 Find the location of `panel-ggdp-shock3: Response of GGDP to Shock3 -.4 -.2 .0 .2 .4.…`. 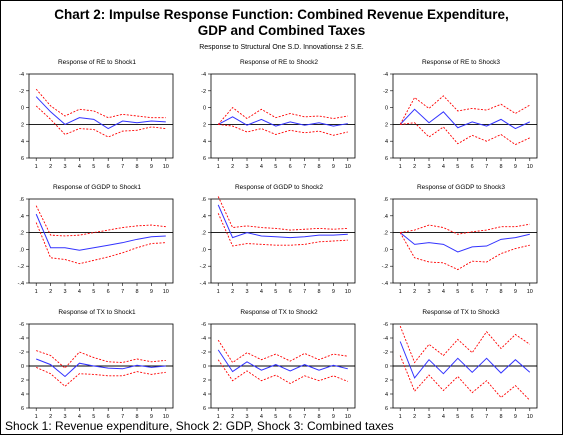

panel-ggdp-shock3: Response of GGDP to Shock3 -.4 -.2 .0 .2 .4.… is located at coordinates (461, 248).